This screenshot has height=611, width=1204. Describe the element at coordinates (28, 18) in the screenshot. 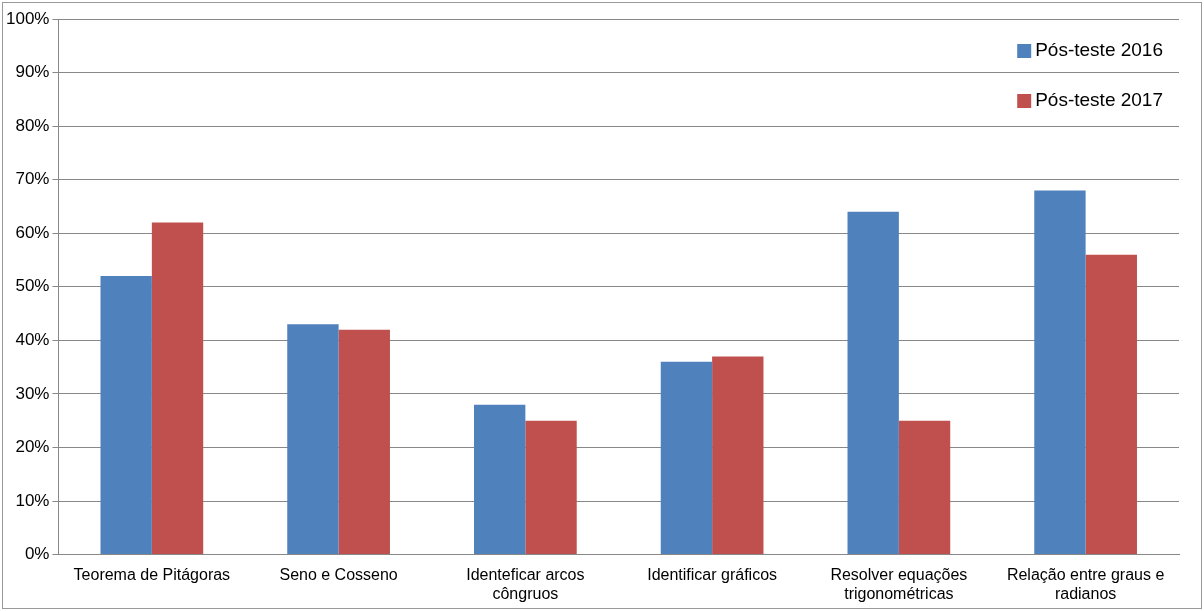

I see `y-tick-label: 100%` at that location.